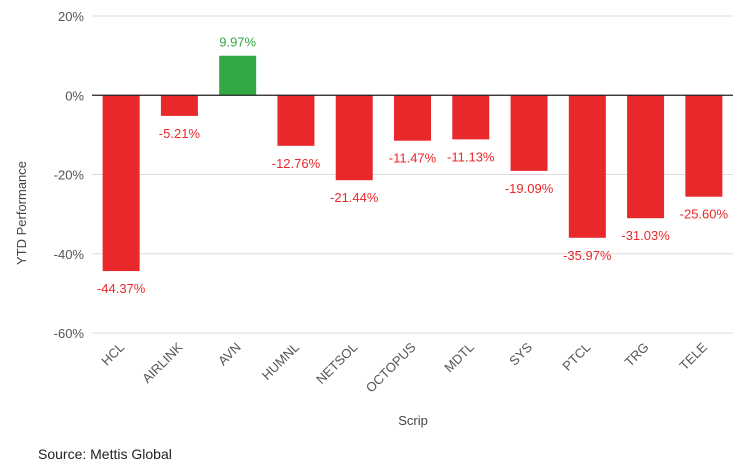 This screenshot has height=471, width=737. I want to click on x-tick-label: PTCL, so click(576, 357).